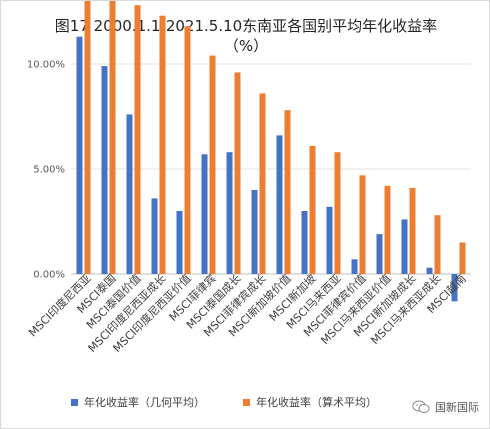 The width and height of the screenshot is (490, 429). I want to click on y-tick-label: 10.00%, so click(46, 65).